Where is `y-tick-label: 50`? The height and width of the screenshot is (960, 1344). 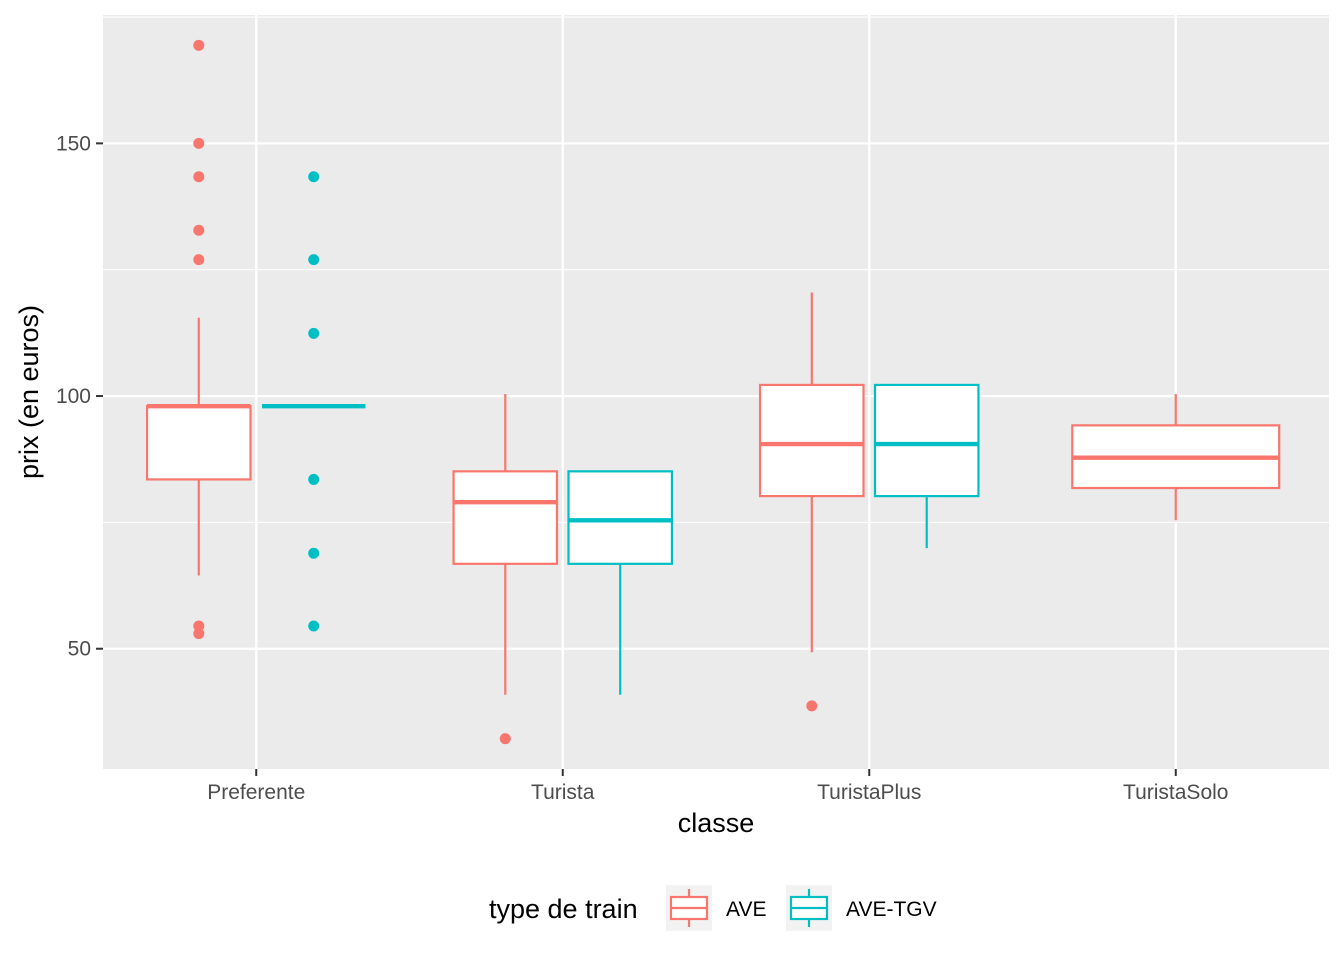
y-tick-label: 50 is located at coordinates (79, 649).